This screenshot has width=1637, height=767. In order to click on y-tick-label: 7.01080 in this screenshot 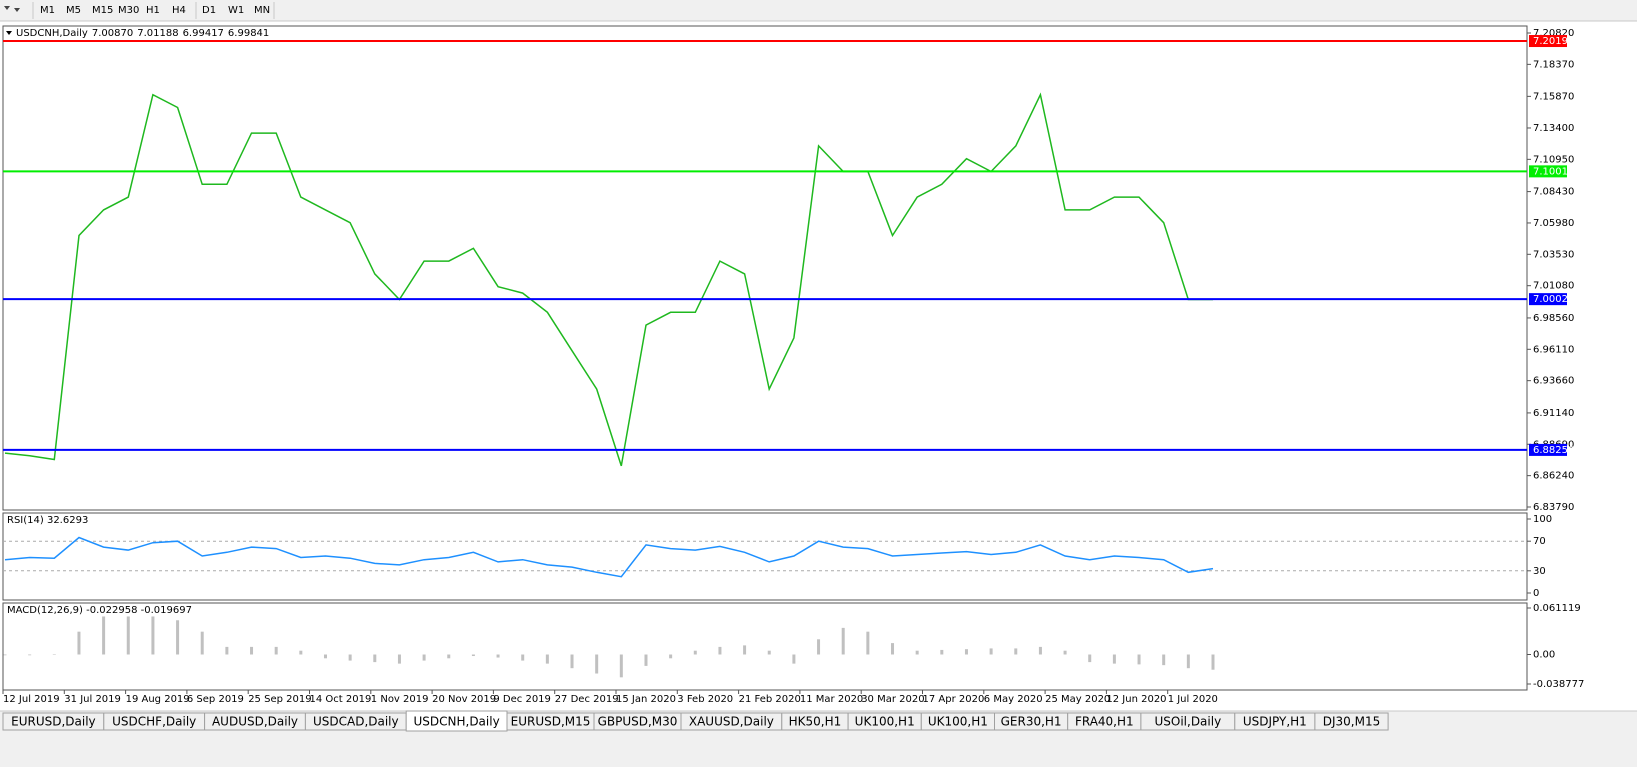, I will do `click(1553, 286)`.